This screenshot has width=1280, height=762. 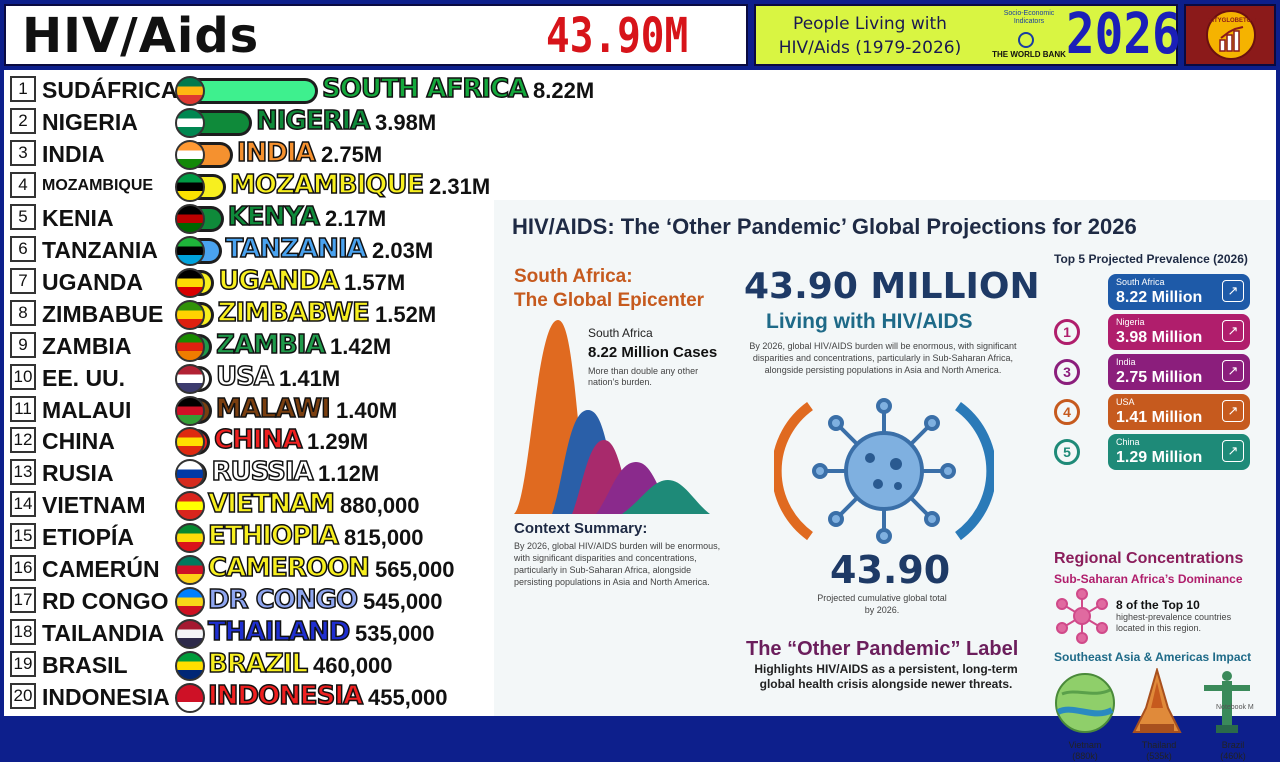 What do you see at coordinates (609, 300) in the screenshot?
I see `sa-title-line2: The Global Epicenter` at bounding box center [609, 300].